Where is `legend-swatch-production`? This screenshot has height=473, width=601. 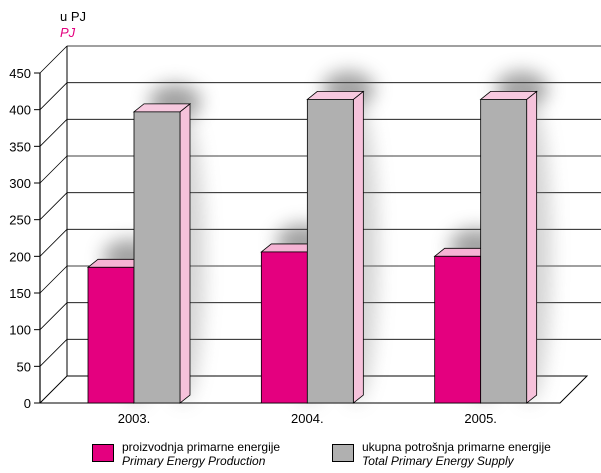 legend-swatch-production is located at coordinates (103, 453).